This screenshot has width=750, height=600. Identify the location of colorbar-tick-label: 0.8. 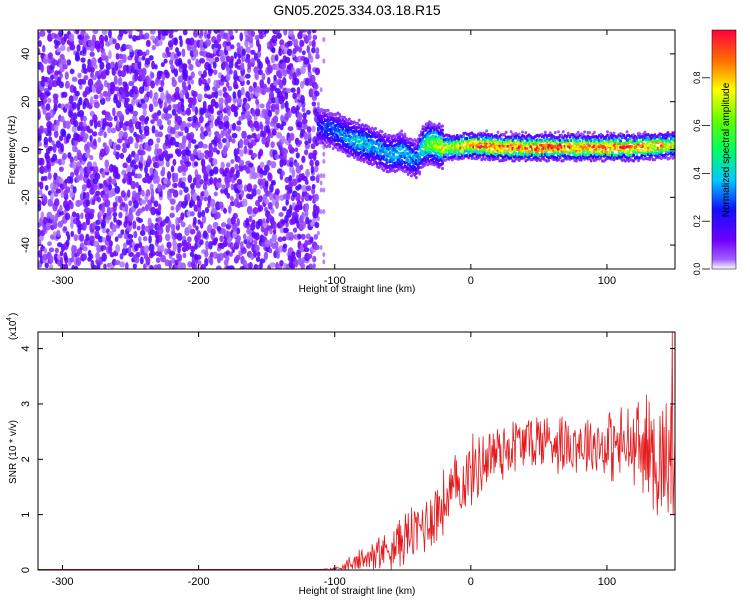
(697, 78).